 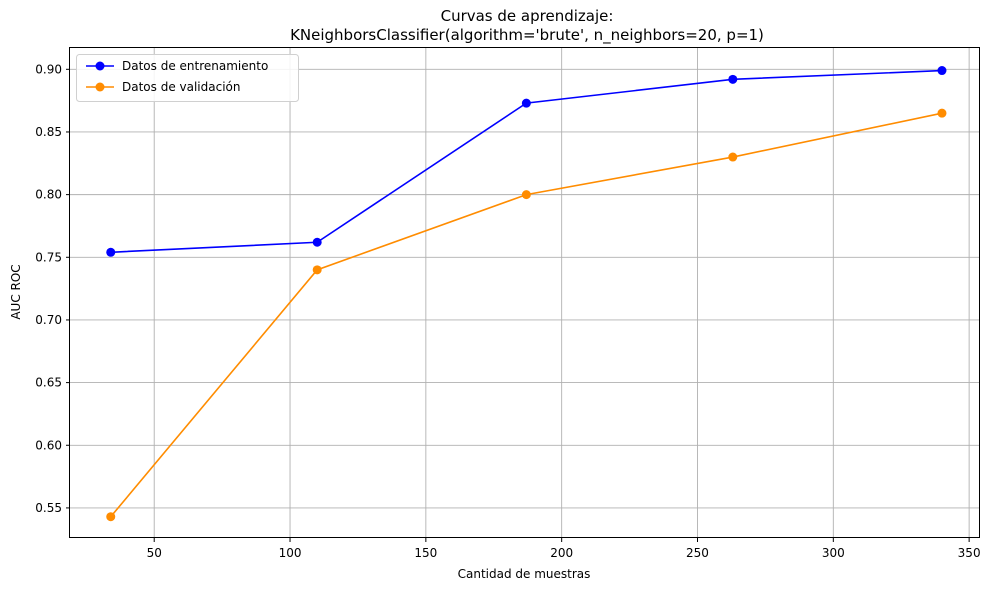 I want to click on x-axis-label: Cantidad de muestras, so click(x=524, y=574).